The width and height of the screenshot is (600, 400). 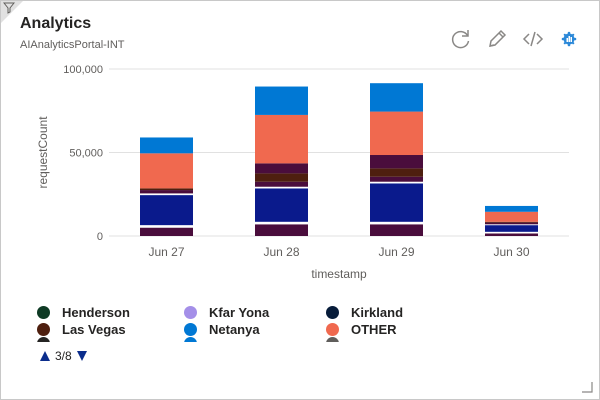 What do you see at coordinates (396, 252) in the screenshot?
I see `x-tick-label: Jun 29` at bounding box center [396, 252].